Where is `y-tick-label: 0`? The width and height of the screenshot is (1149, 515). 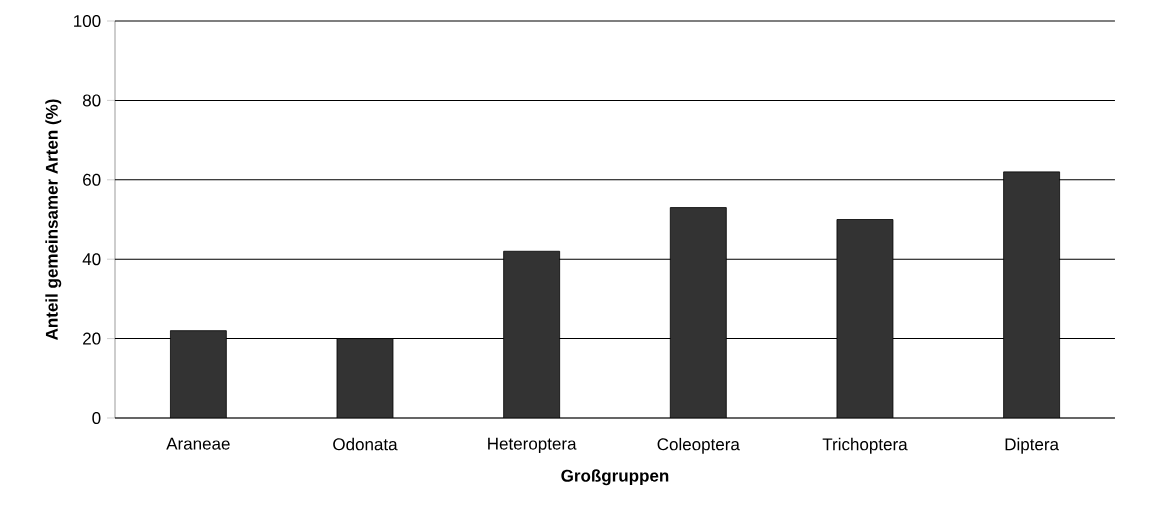 y-tick-label: 0 is located at coordinates (96, 418).